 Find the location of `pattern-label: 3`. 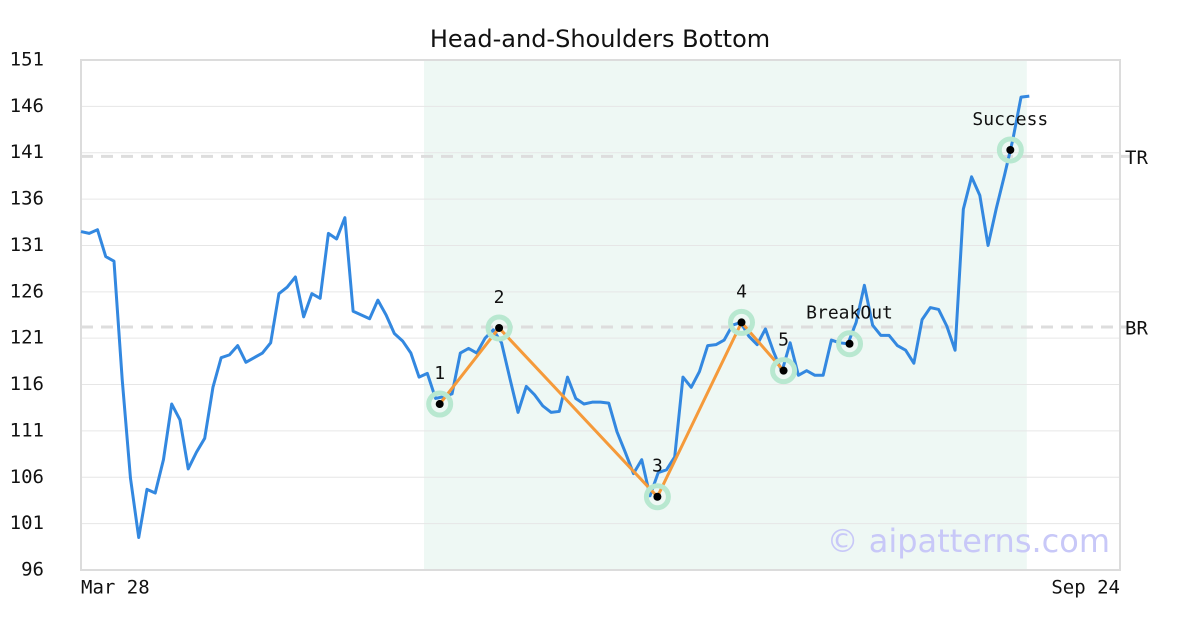

pattern-label: 3 is located at coordinates (657, 466).